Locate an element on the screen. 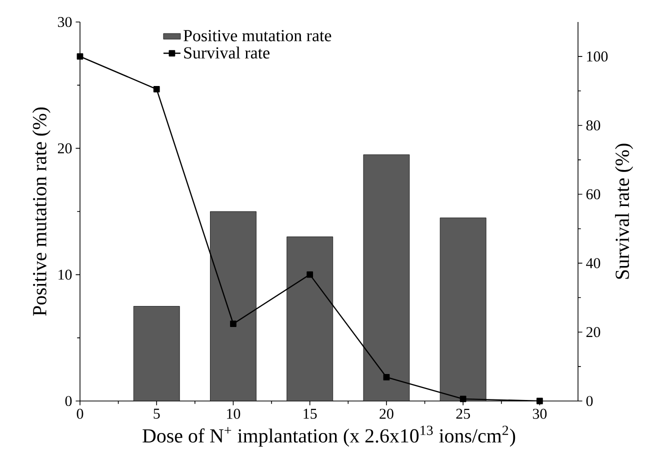 The image size is (664, 464). y2-tick-label: 100 is located at coordinates (597, 56).